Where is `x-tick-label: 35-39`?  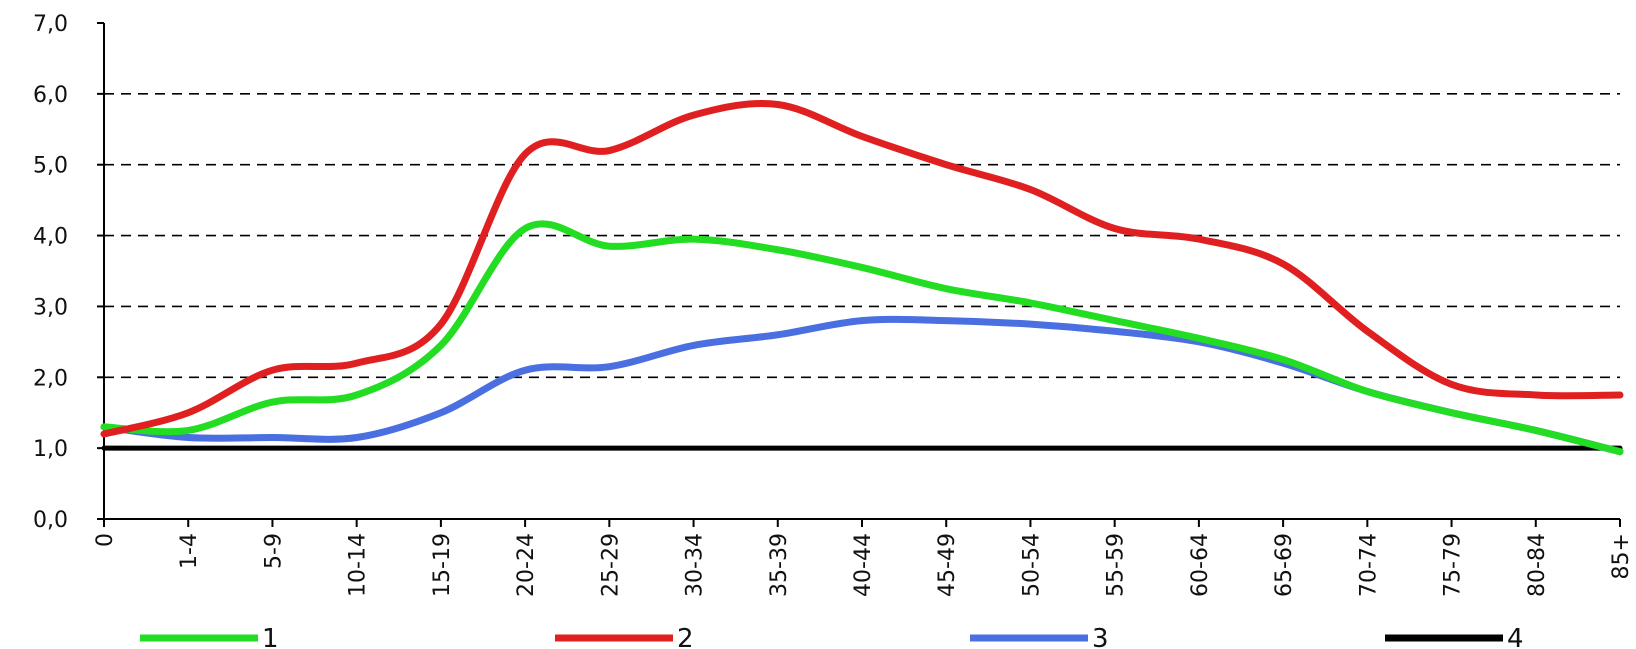 x-tick-label: 35-39 is located at coordinates (779, 565).